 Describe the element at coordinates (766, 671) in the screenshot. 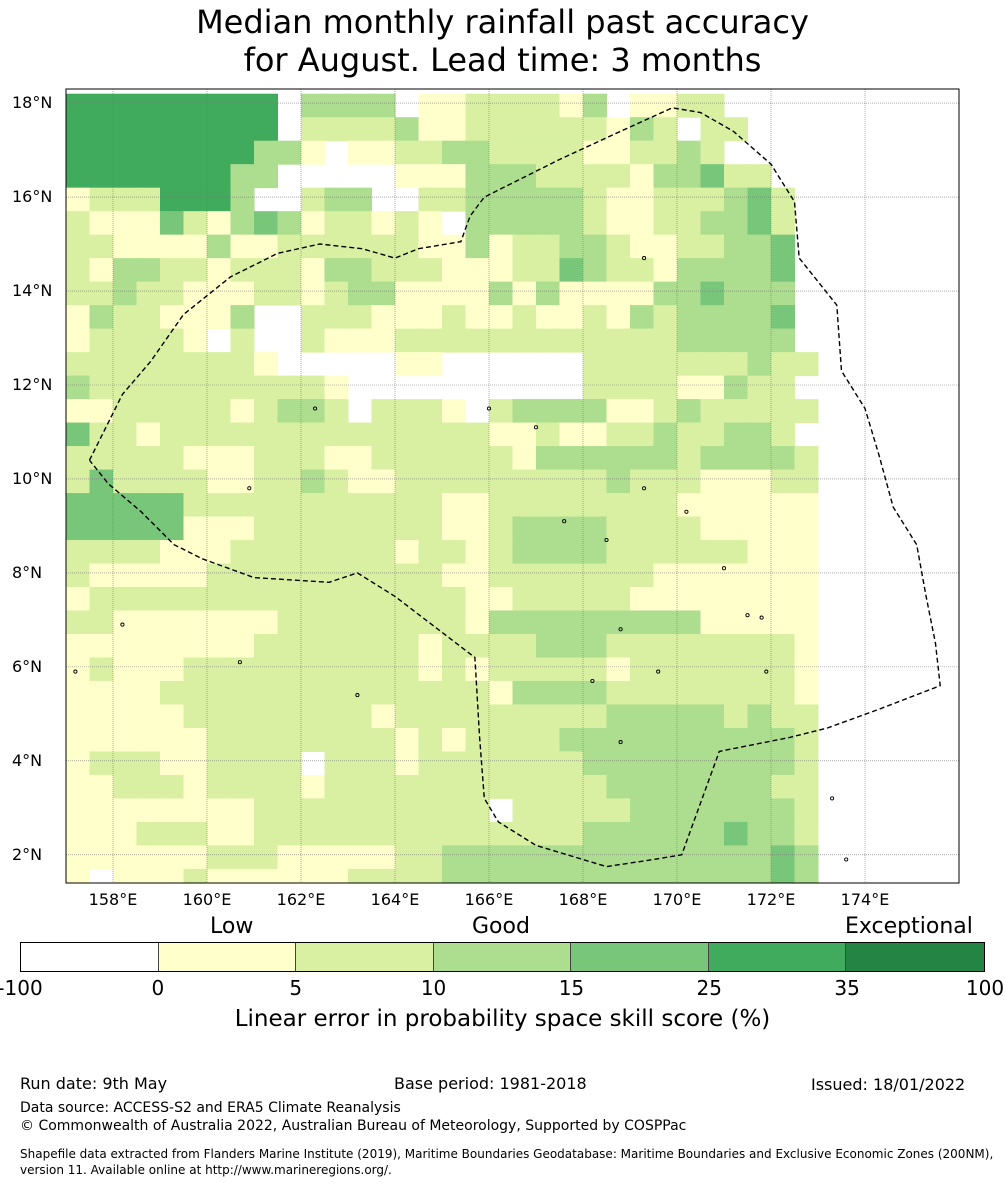

I see `island-outline` at that location.